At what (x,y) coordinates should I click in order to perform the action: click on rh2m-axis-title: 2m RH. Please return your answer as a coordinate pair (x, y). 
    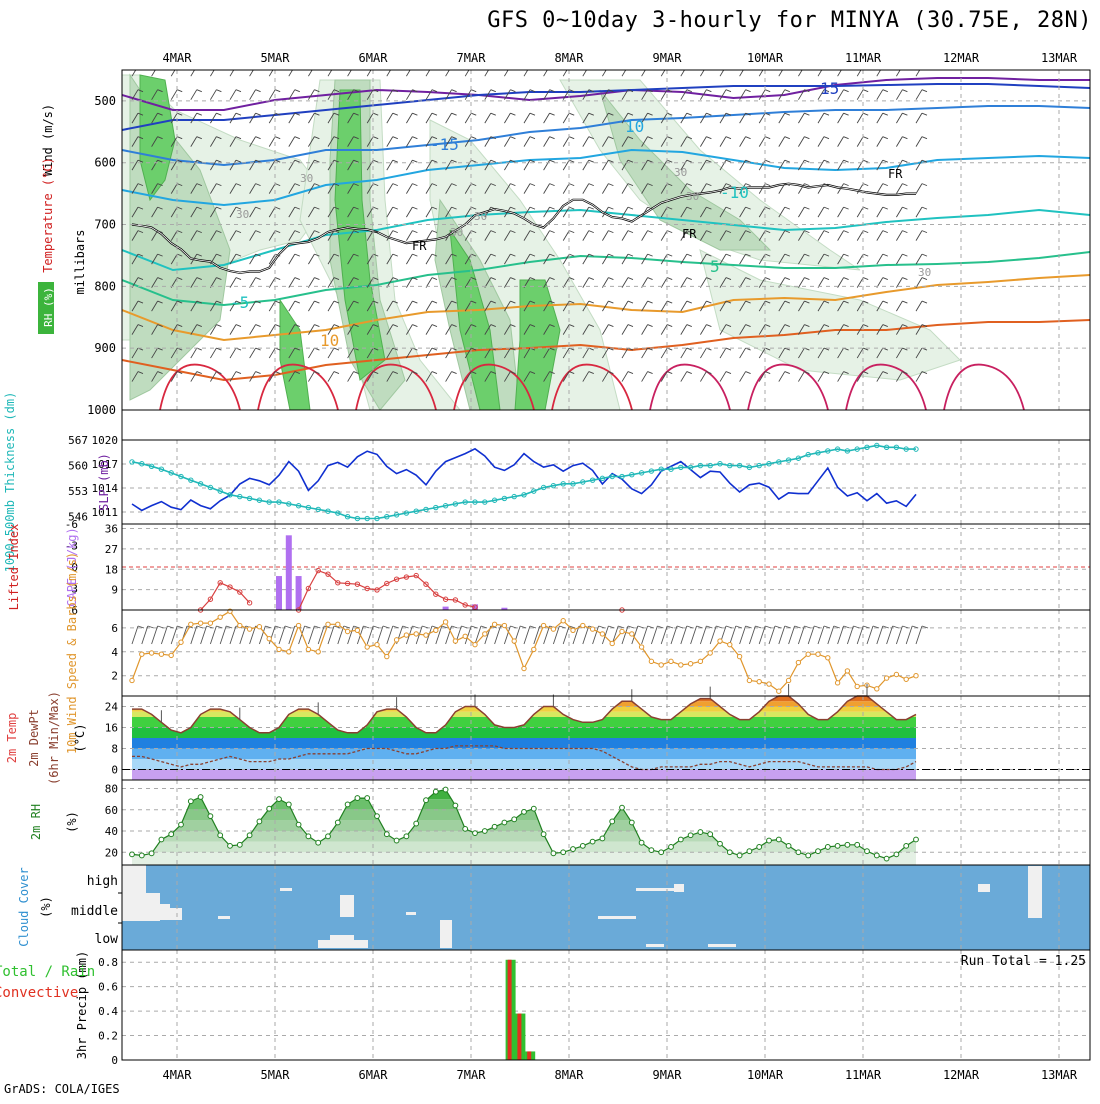
    Looking at the image, I should click on (36, 822).